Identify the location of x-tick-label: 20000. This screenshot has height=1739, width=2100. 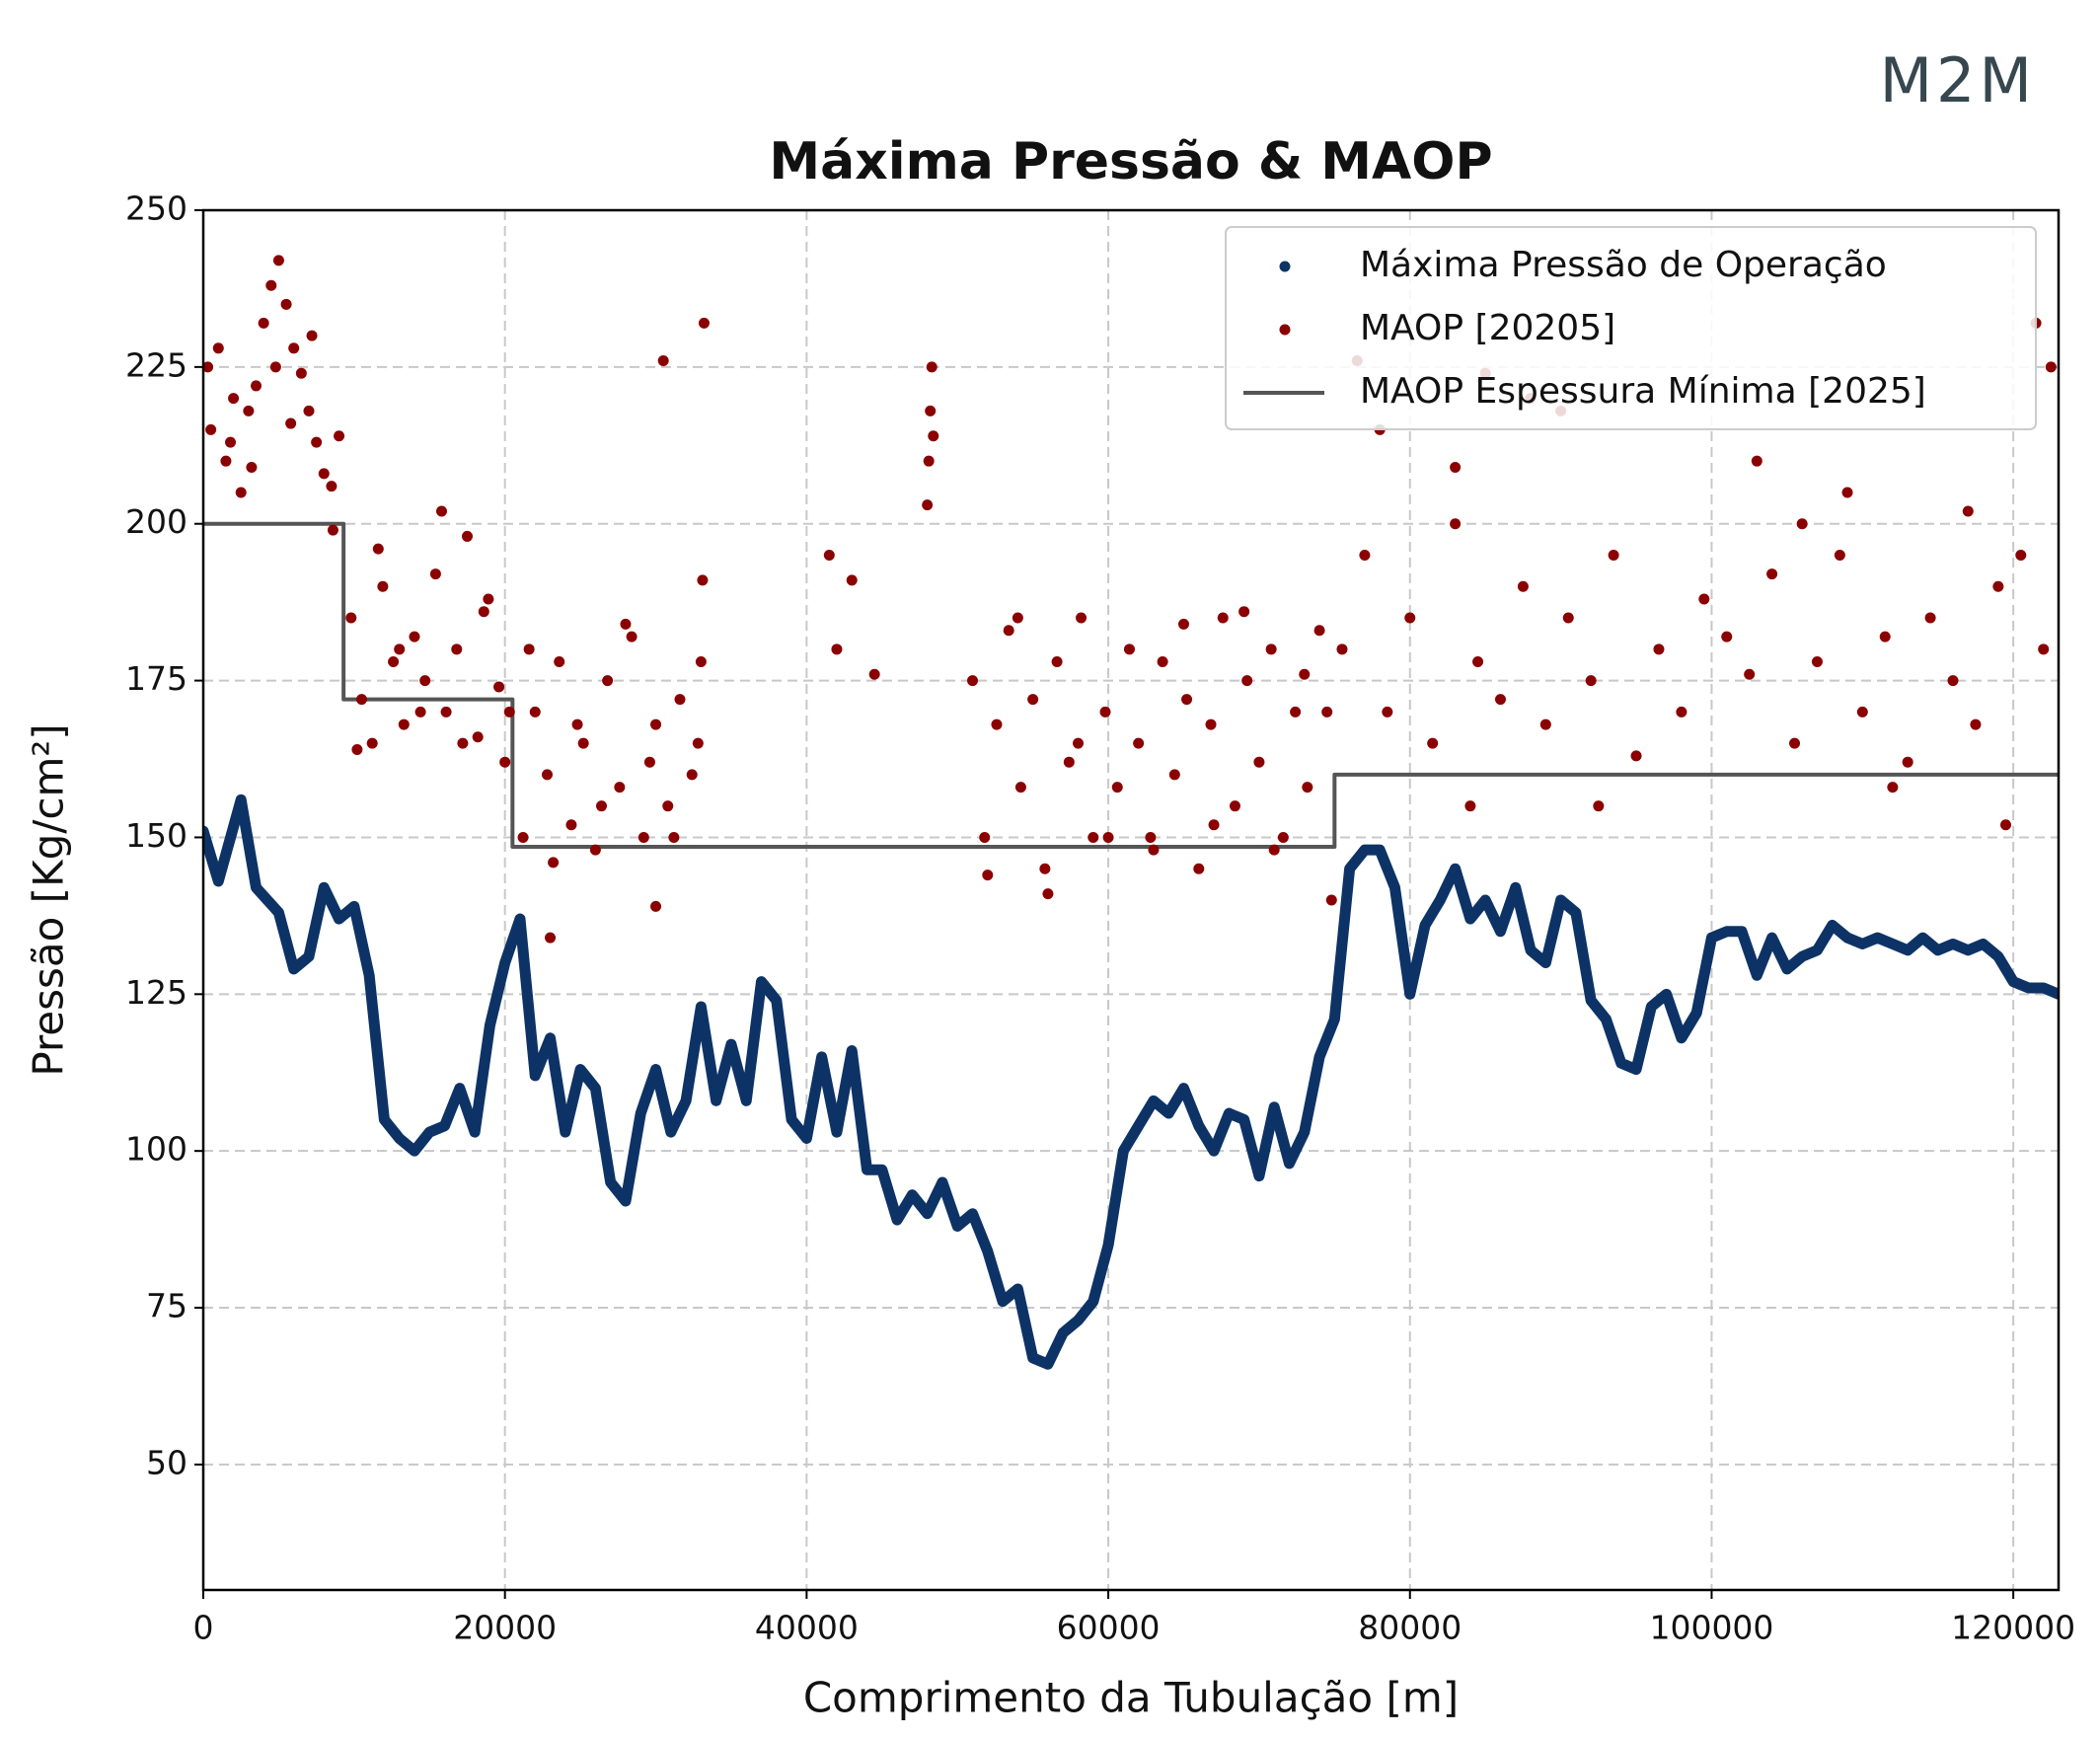
(505, 1628).